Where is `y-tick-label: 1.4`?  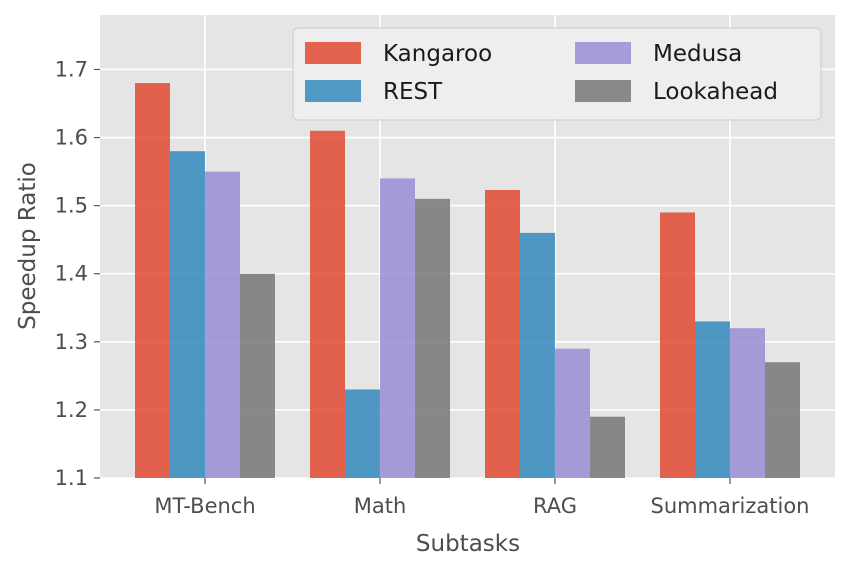
y-tick-label: 1.4 is located at coordinates (71, 274).